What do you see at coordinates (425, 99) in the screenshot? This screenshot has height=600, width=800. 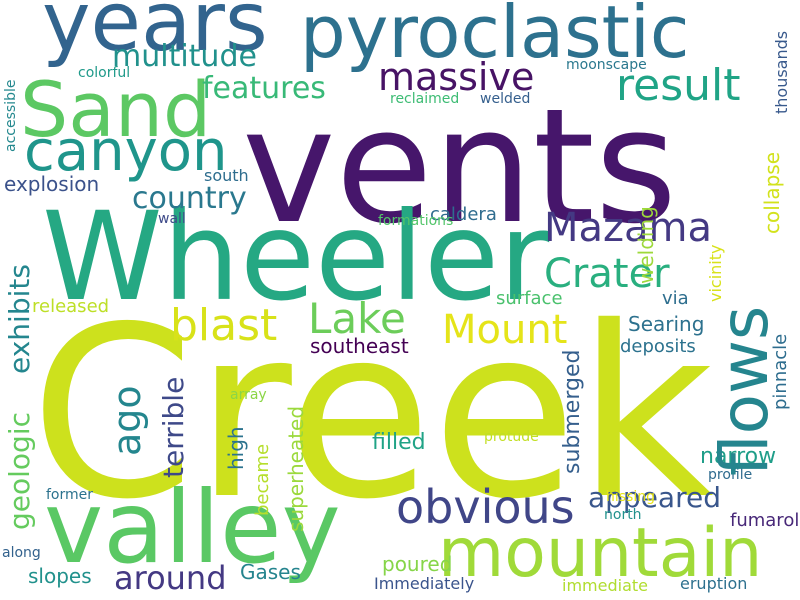 I see `word-welded: reclaimed` at bounding box center [425, 99].